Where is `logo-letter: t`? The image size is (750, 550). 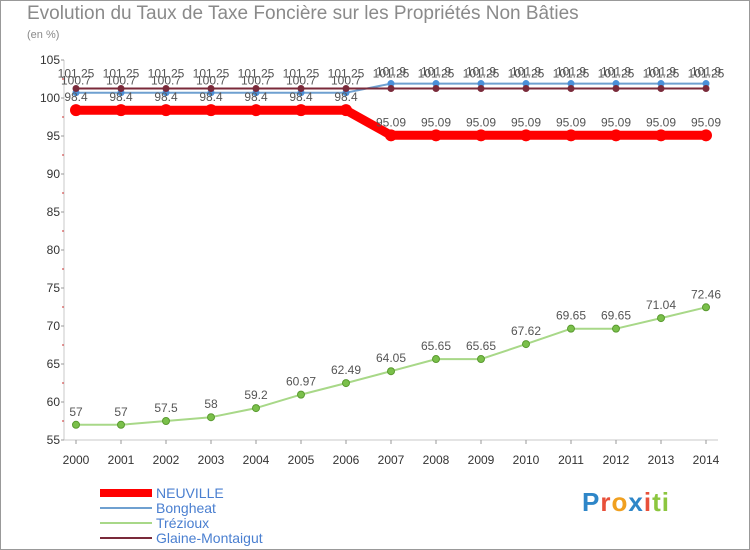 logo-letter: t is located at coordinates (657, 502).